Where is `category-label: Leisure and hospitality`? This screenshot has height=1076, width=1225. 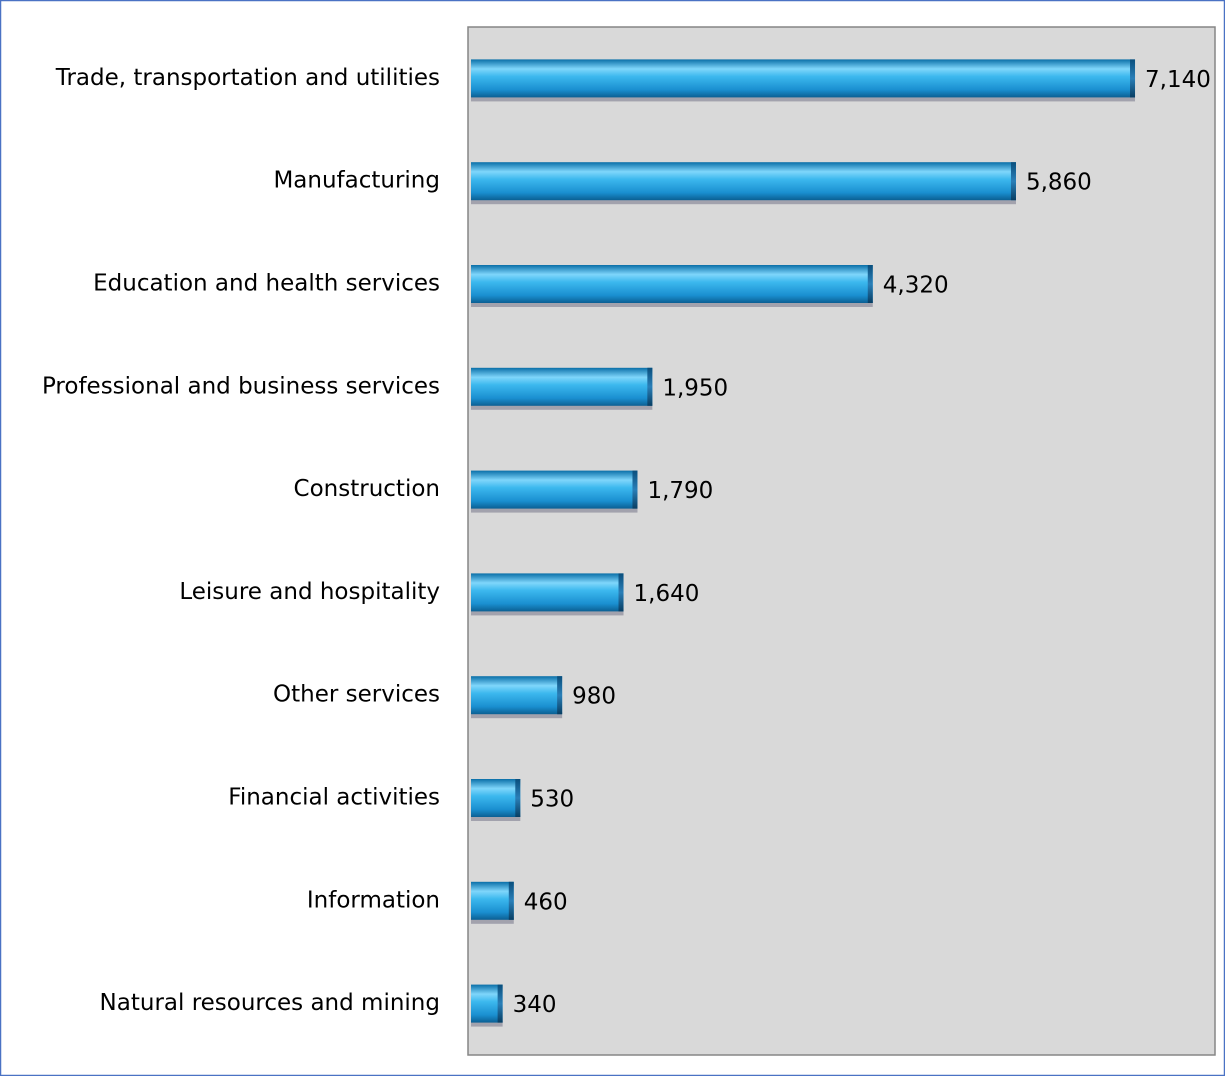
category-label: Leisure and hospitality is located at coordinates (309, 592).